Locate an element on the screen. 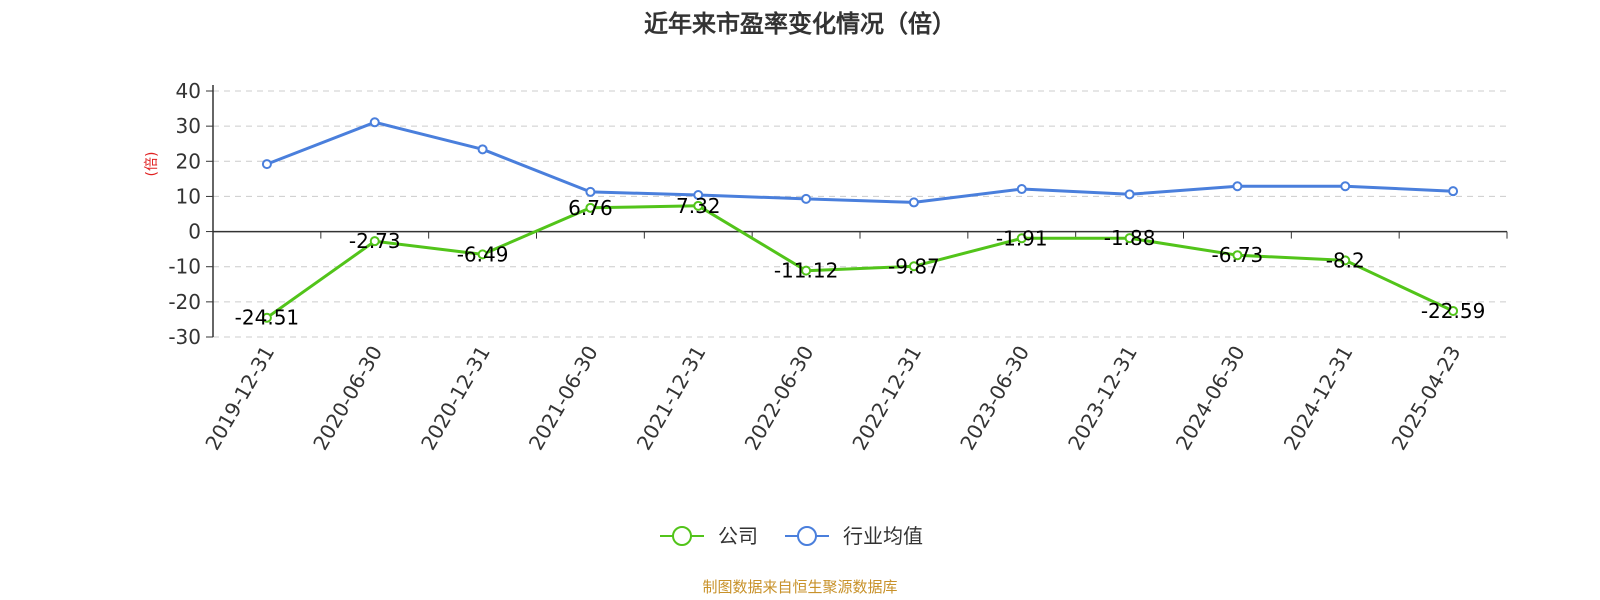 This screenshot has height=600, width=1600. chart-title: 近年来市盈率变化情况（倍） is located at coordinates (800, 24).